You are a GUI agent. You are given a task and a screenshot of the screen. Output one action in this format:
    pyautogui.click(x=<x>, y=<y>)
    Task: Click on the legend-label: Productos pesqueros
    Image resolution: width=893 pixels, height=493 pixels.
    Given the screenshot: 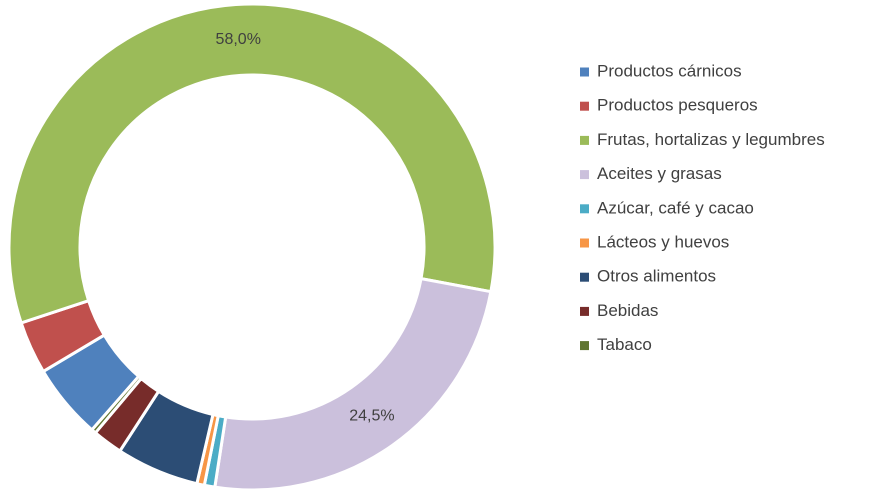 What is the action you would take?
    pyautogui.click(x=677, y=105)
    